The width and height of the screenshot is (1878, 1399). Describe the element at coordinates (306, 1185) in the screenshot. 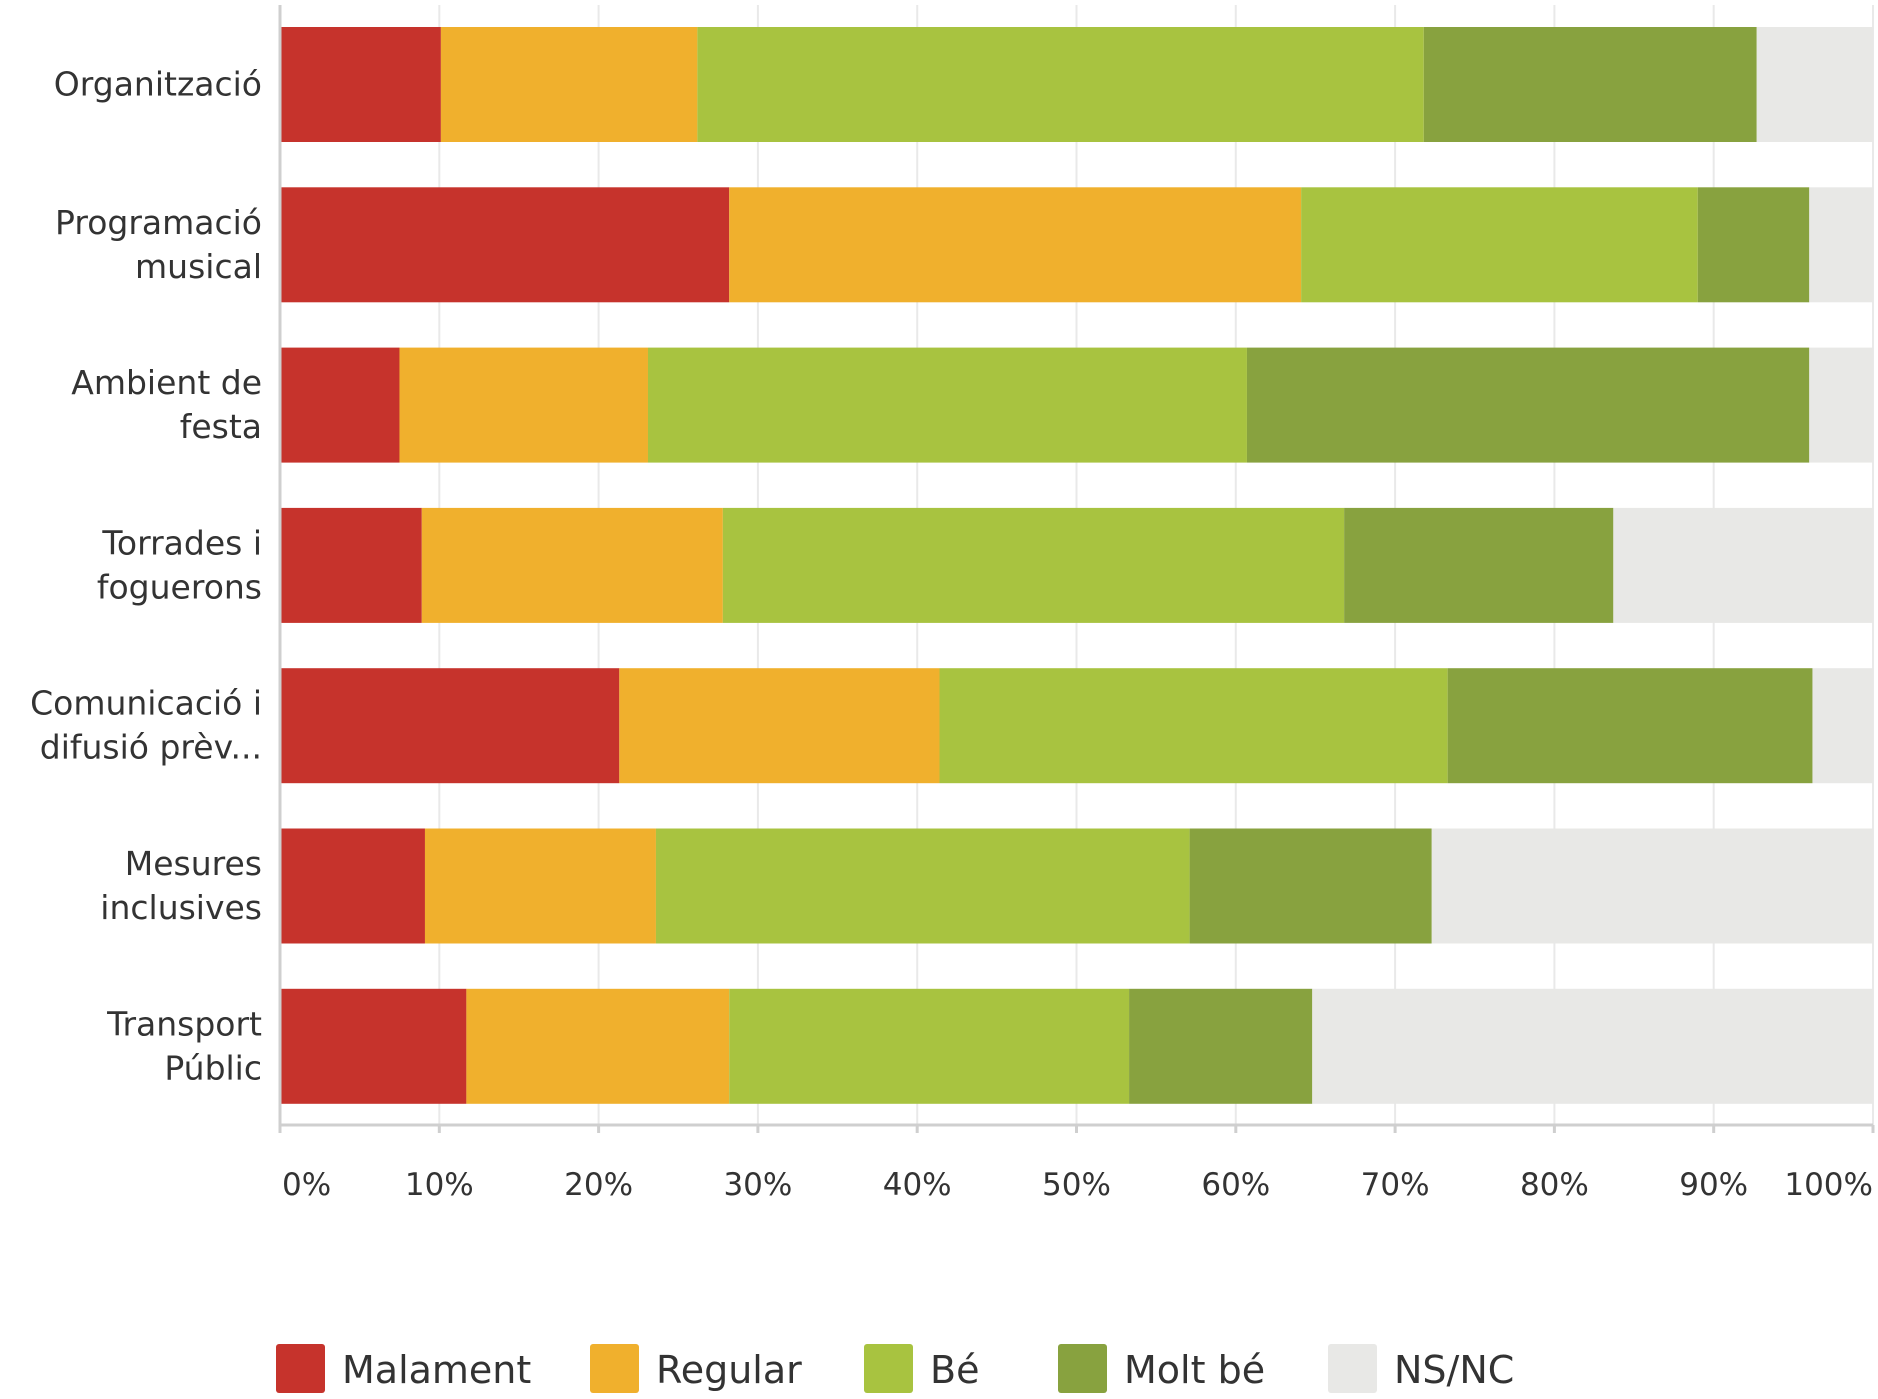

I see `x-tick-label: 0%` at that location.